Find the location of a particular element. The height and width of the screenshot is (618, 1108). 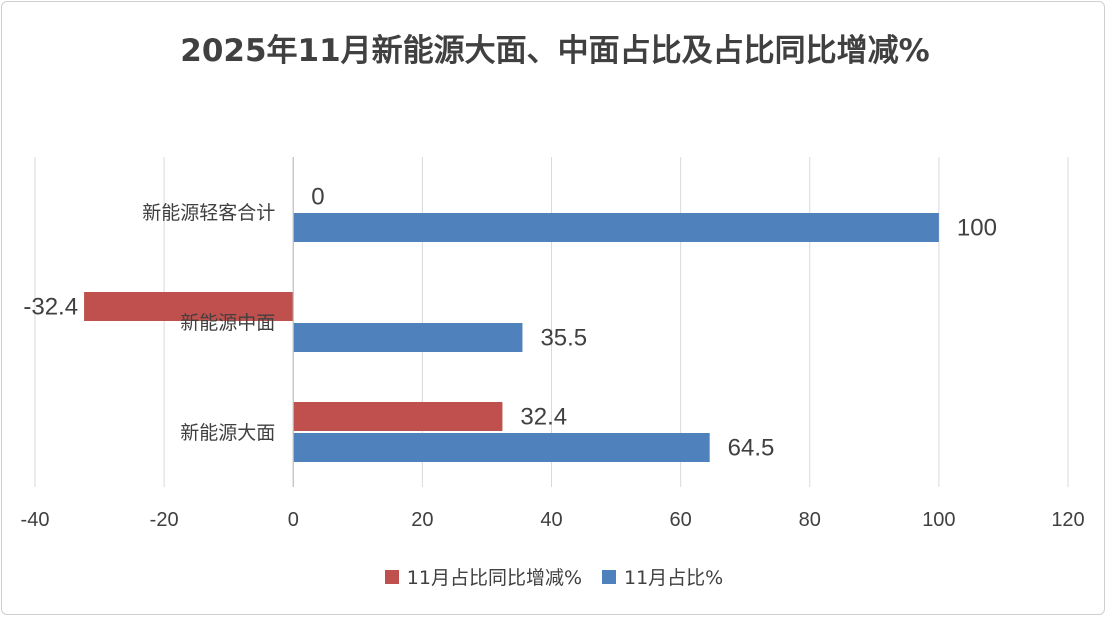

x-tick-label: 0 is located at coordinates (293, 520).